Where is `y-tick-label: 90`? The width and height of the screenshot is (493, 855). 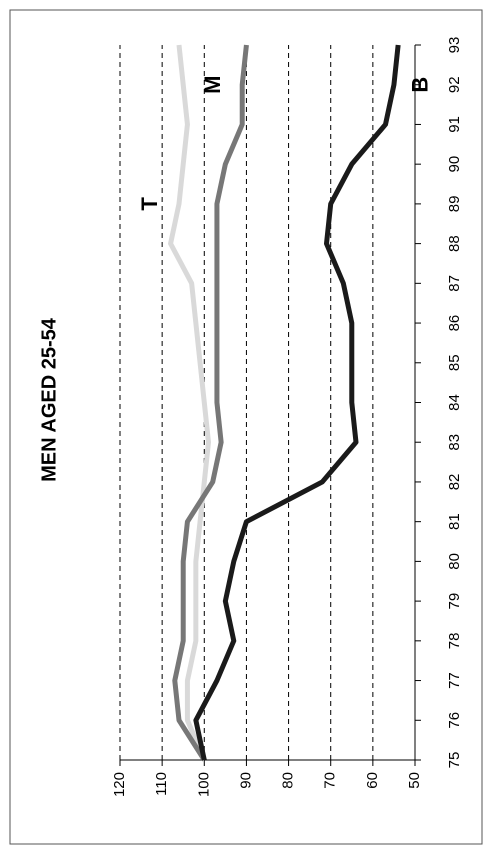
y-tick-label: 90 is located at coordinates (245, 780).